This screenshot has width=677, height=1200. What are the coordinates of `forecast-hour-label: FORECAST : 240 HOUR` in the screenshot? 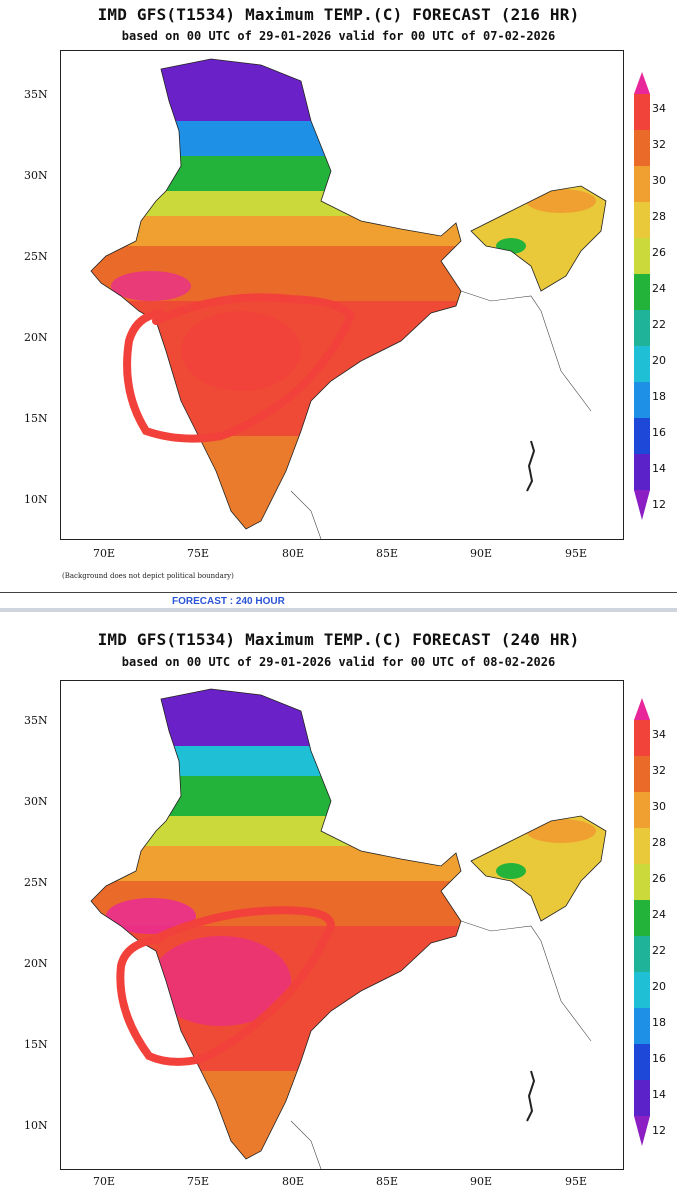 It's located at (228, 601).